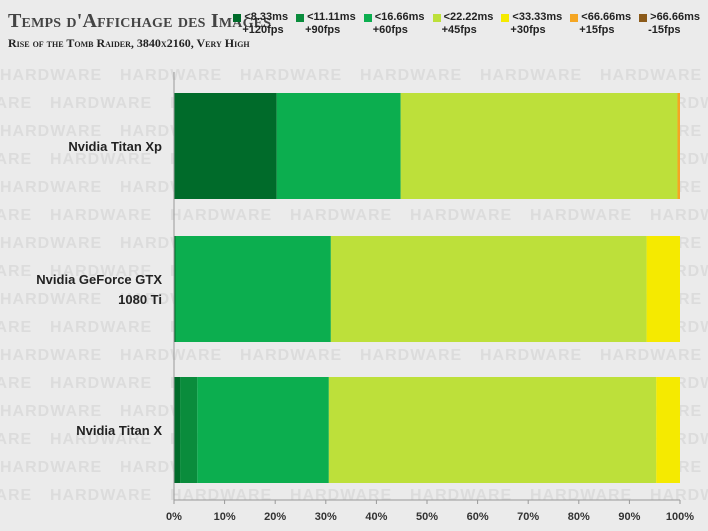 The height and width of the screenshot is (531, 708). What do you see at coordinates (664, 30) in the screenshot?
I see `legend-sublabel: -15fps` at bounding box center [664, 30].